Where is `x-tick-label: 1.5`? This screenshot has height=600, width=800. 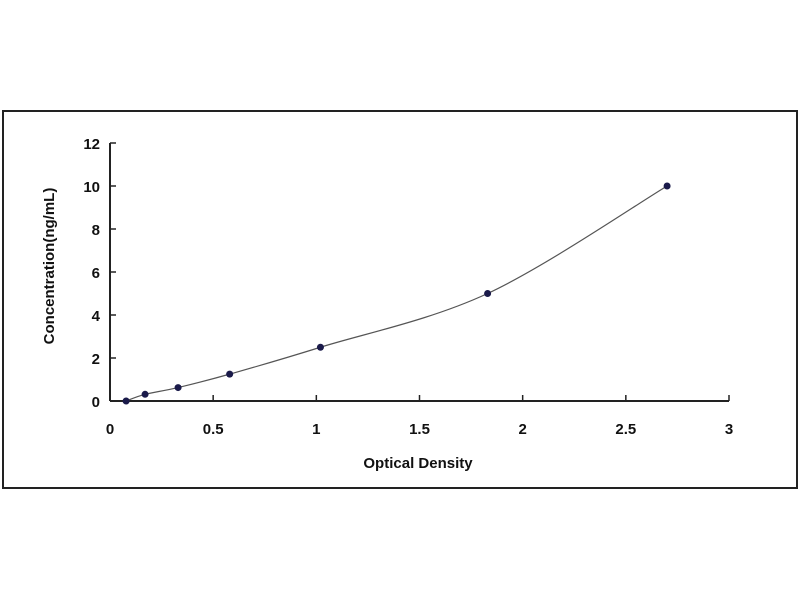
x-tick-label: 1.5 is located at coordinates (419, 429).